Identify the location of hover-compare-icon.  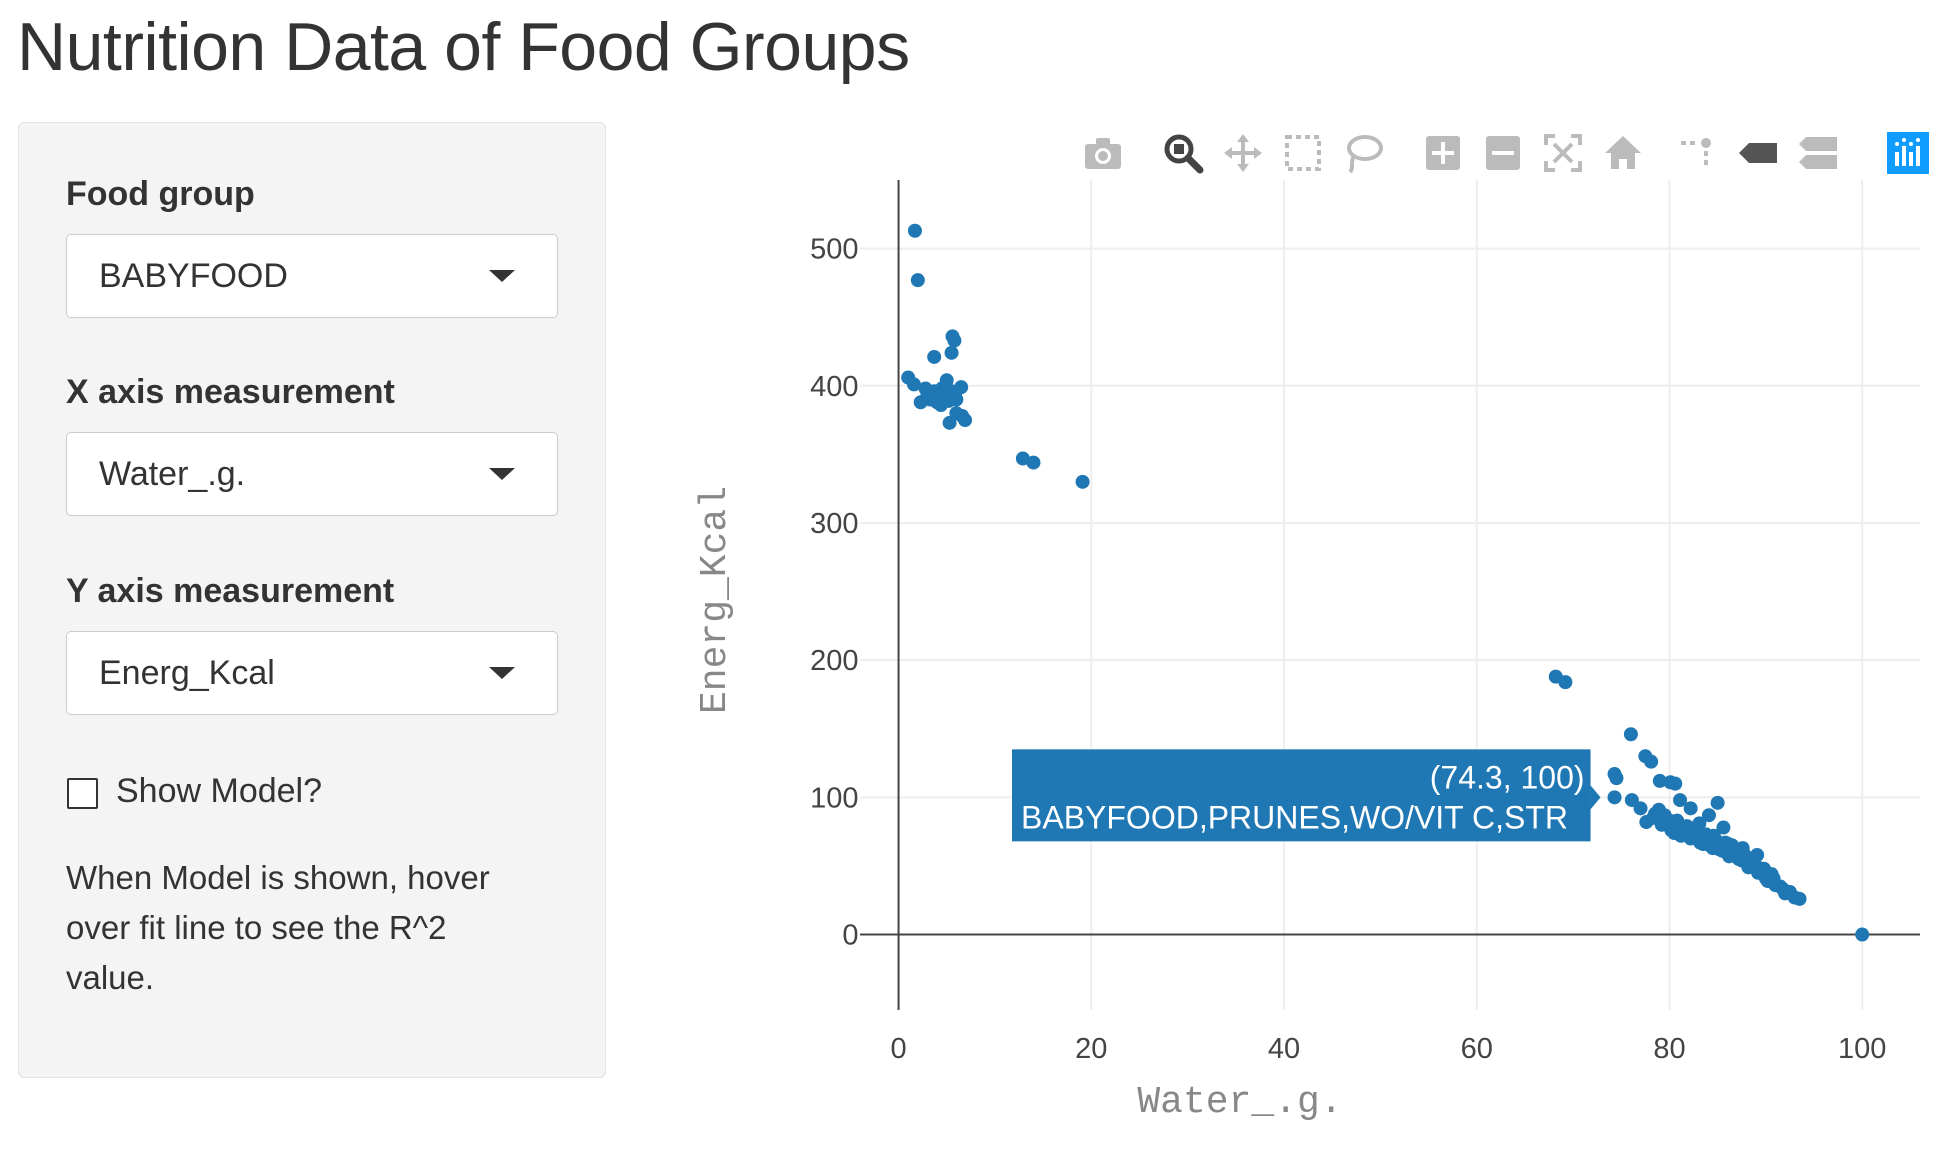
(1818, 153).